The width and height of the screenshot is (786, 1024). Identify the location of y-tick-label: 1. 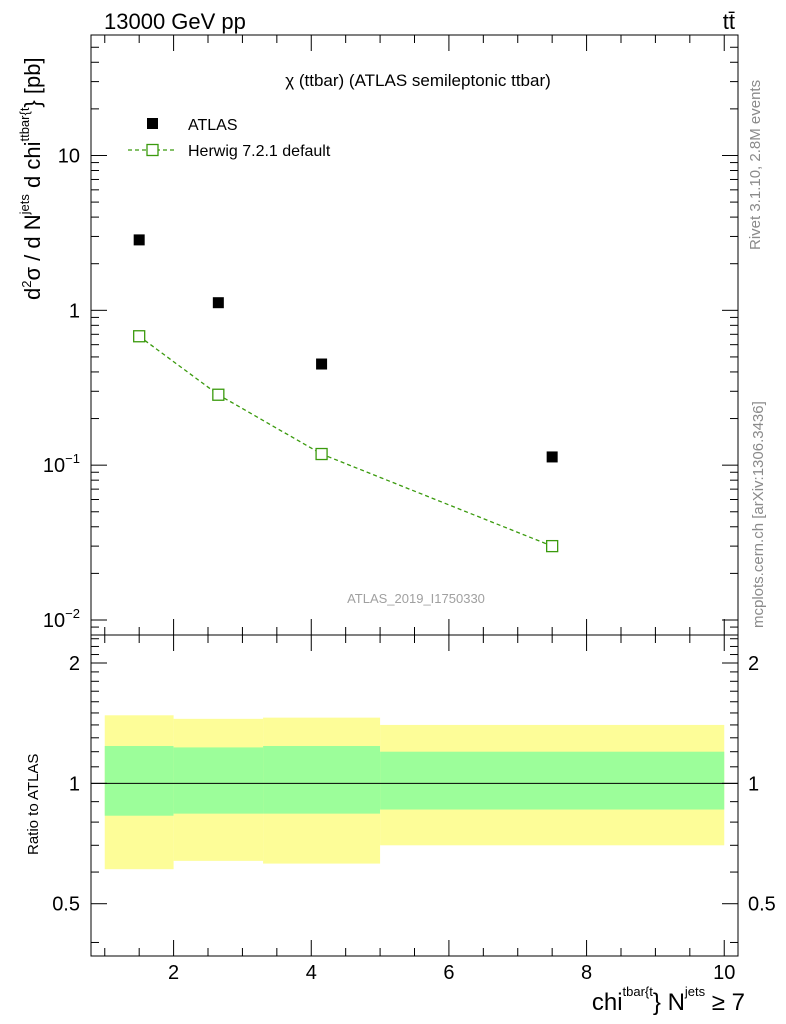
(74, 311).